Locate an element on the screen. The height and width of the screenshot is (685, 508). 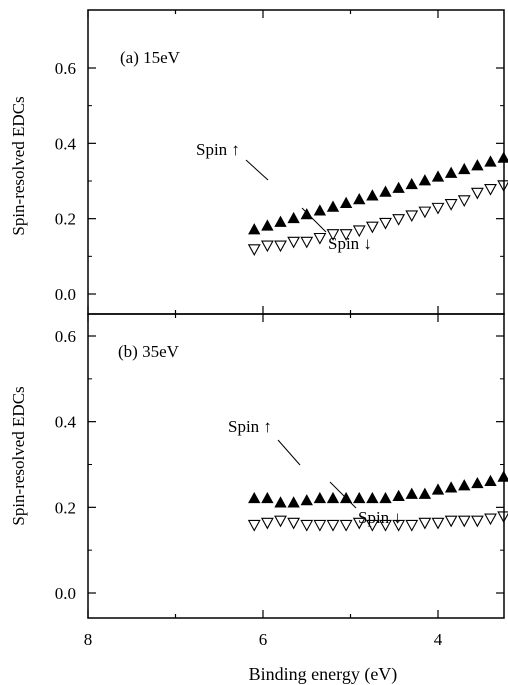
panel-label-b: (b) 35eV is located at coordinates (149, 351).